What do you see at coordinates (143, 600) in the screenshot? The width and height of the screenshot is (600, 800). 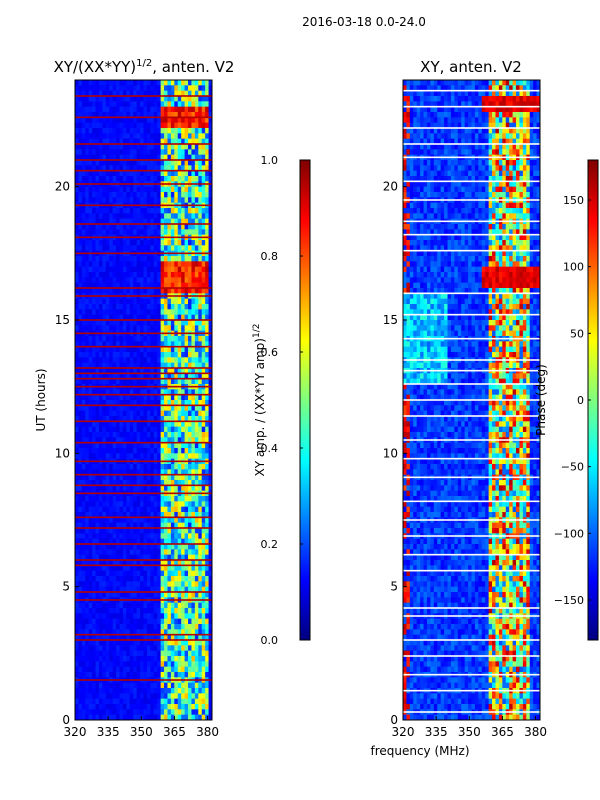 I see `flagged-row` at bounding box center [143, 600].